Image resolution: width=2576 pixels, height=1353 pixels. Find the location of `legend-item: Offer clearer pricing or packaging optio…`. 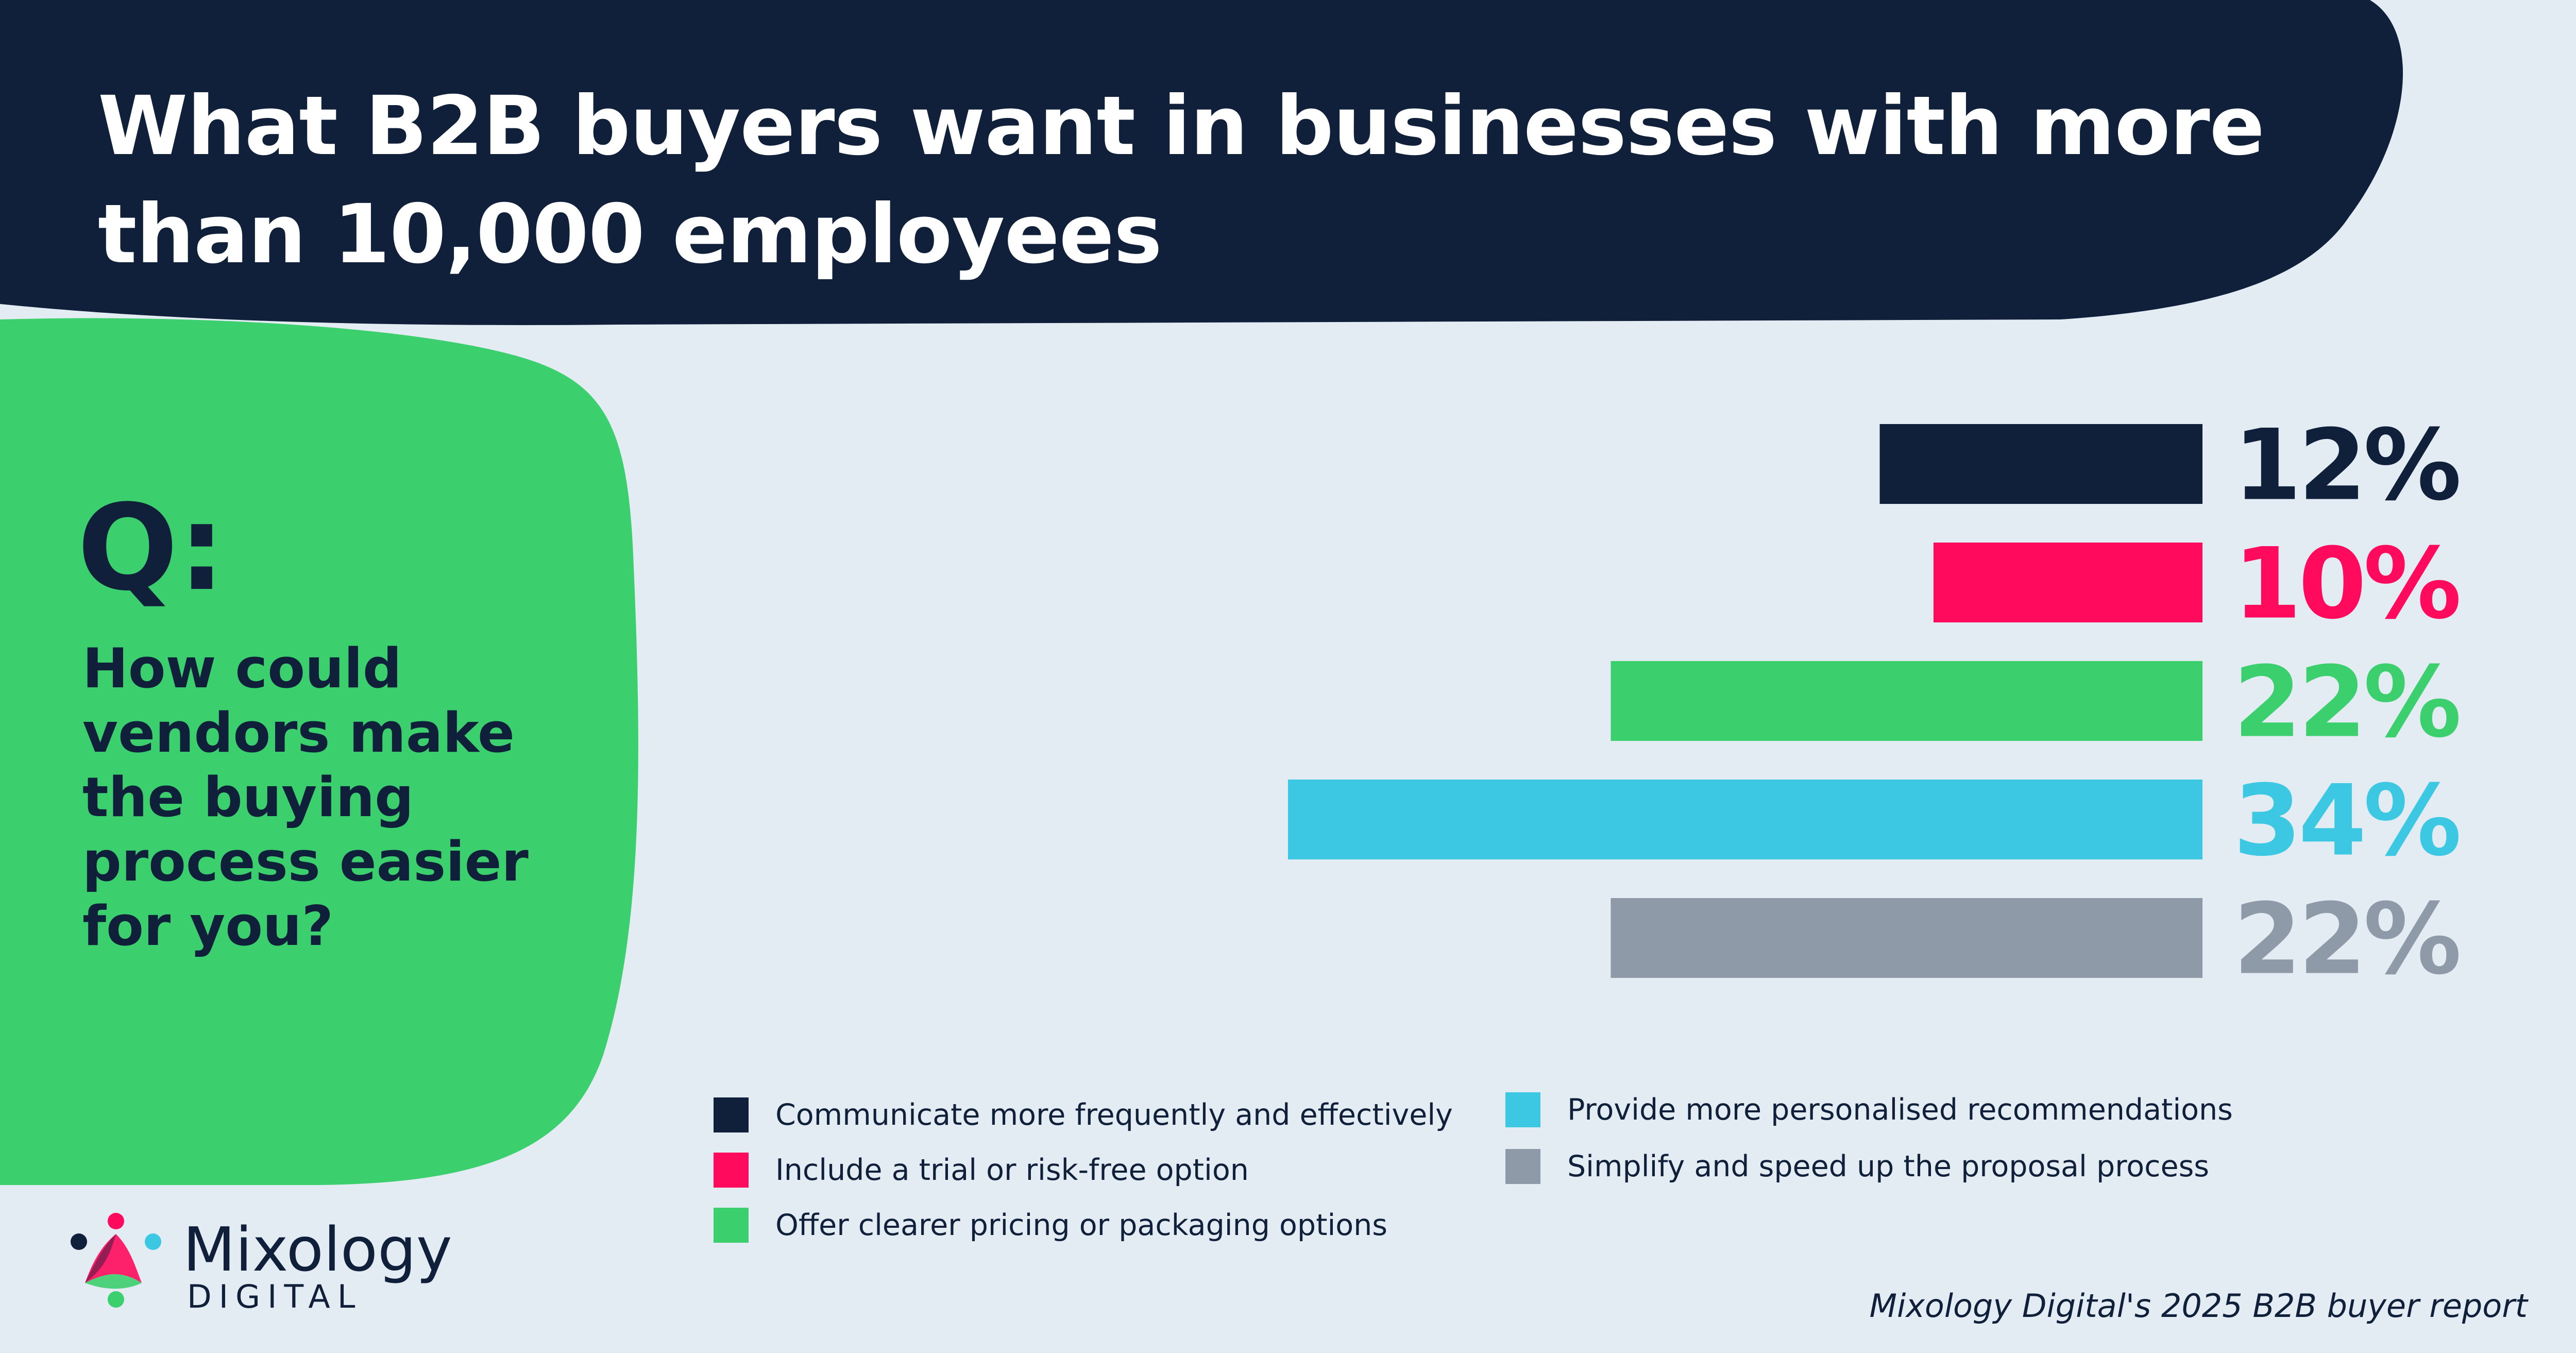

legend-item: Offer clearer pricing or packaging optio… is located at coordinates (1050, 1225).